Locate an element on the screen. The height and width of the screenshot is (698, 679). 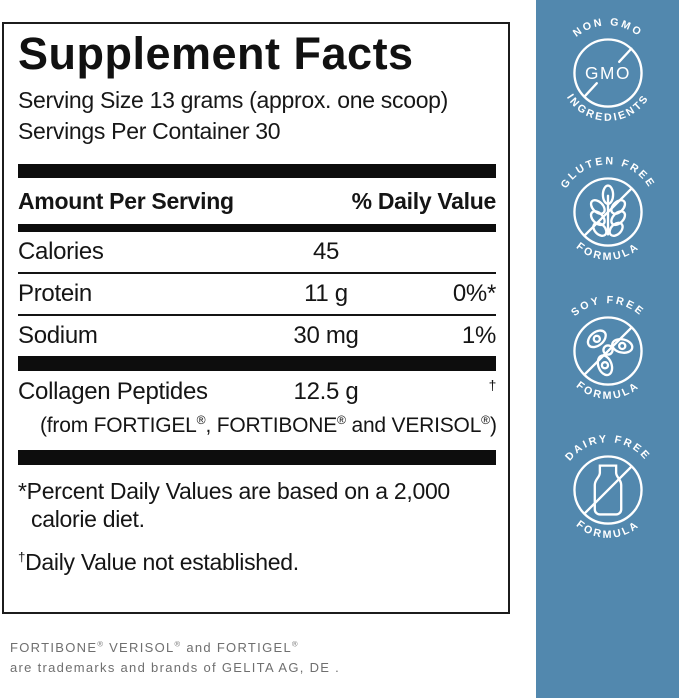
gmo-icon: GMO is located at coordinates (607, 72).